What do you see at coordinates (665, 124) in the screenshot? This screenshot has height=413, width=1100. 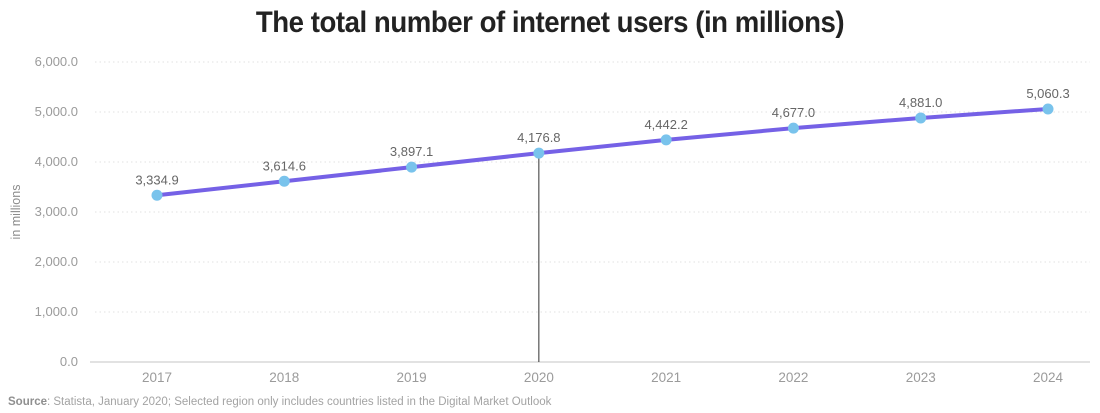 I see `data-point-label: 4,442.2` at bounding box center [665, 124].